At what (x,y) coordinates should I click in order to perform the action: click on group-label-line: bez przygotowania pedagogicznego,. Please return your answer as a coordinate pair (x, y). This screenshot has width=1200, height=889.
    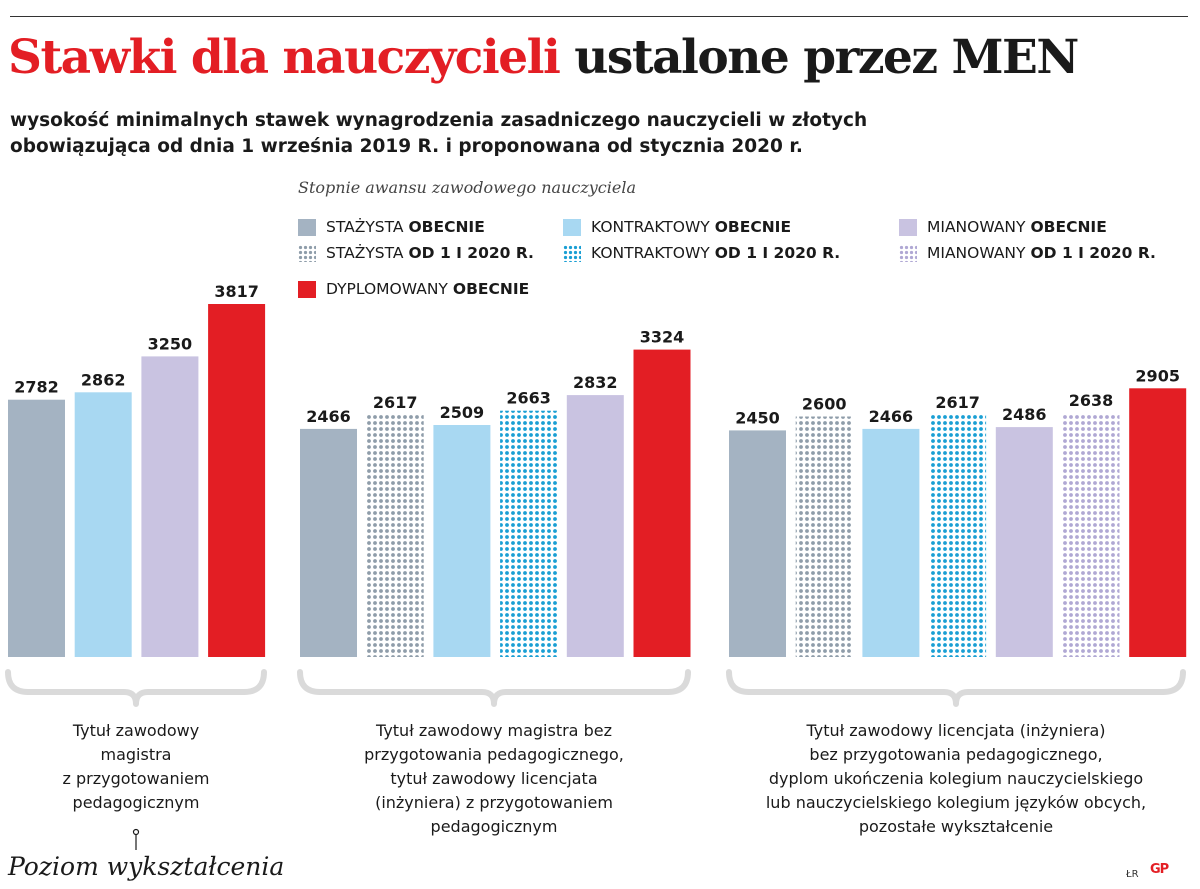
    Looking at the image, I should click on (956, 754).